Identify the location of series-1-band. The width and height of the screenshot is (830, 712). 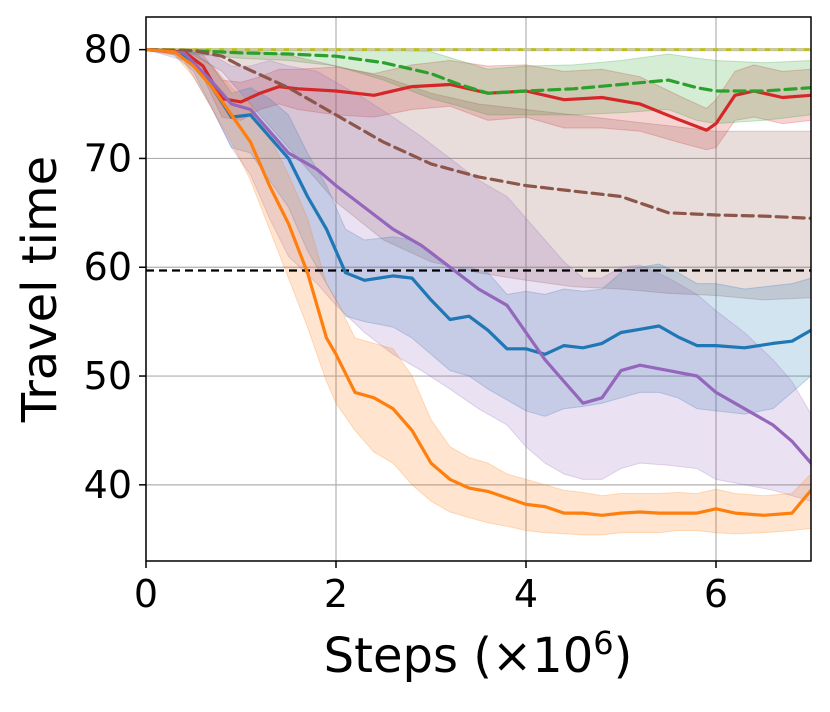
(478, 100).